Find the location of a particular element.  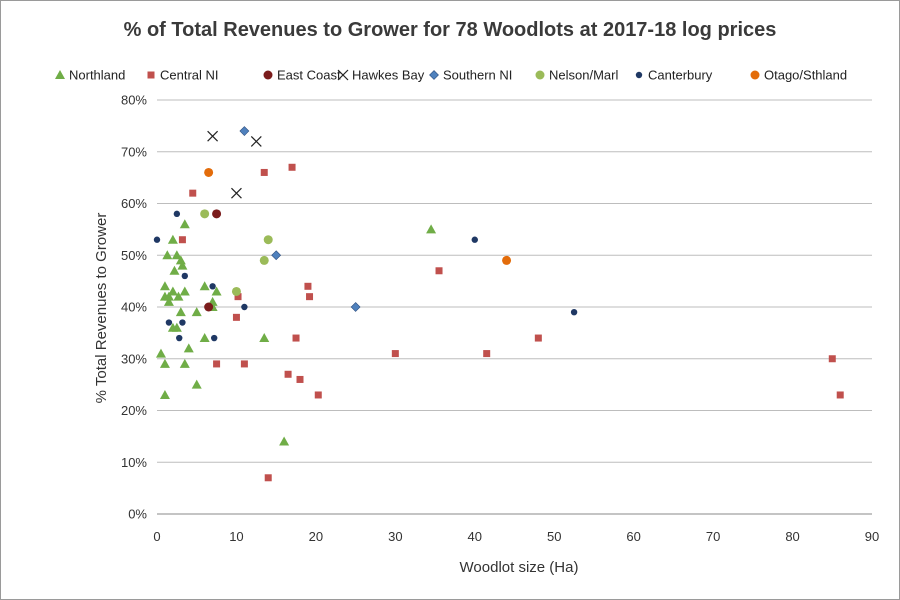

y-tick-label: 70% is located at coordinates (134, 151).